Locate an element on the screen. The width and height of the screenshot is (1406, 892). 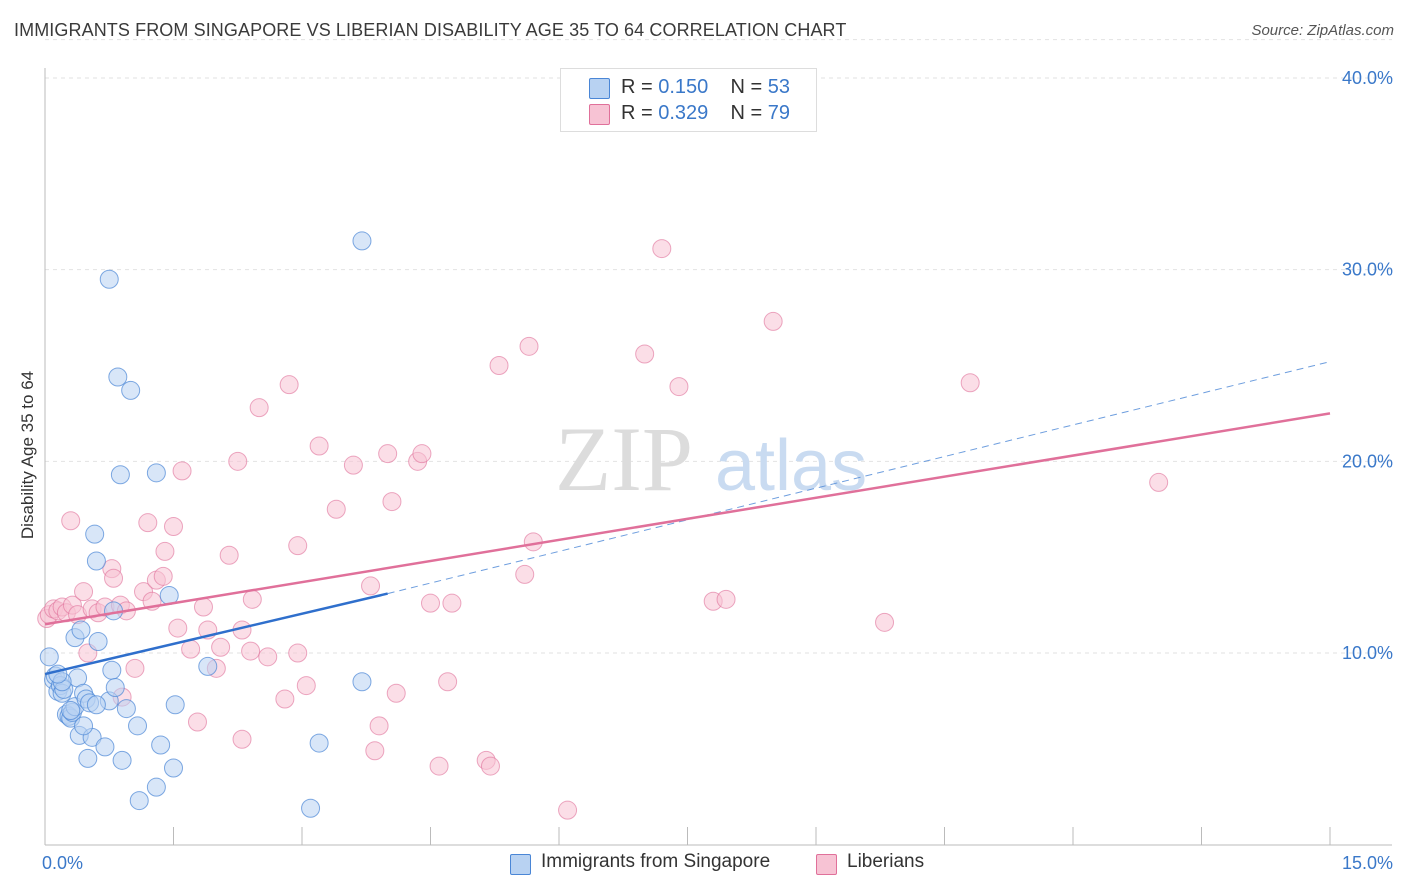
watermark-zip: ZIP is located at coordinates (624, 459).